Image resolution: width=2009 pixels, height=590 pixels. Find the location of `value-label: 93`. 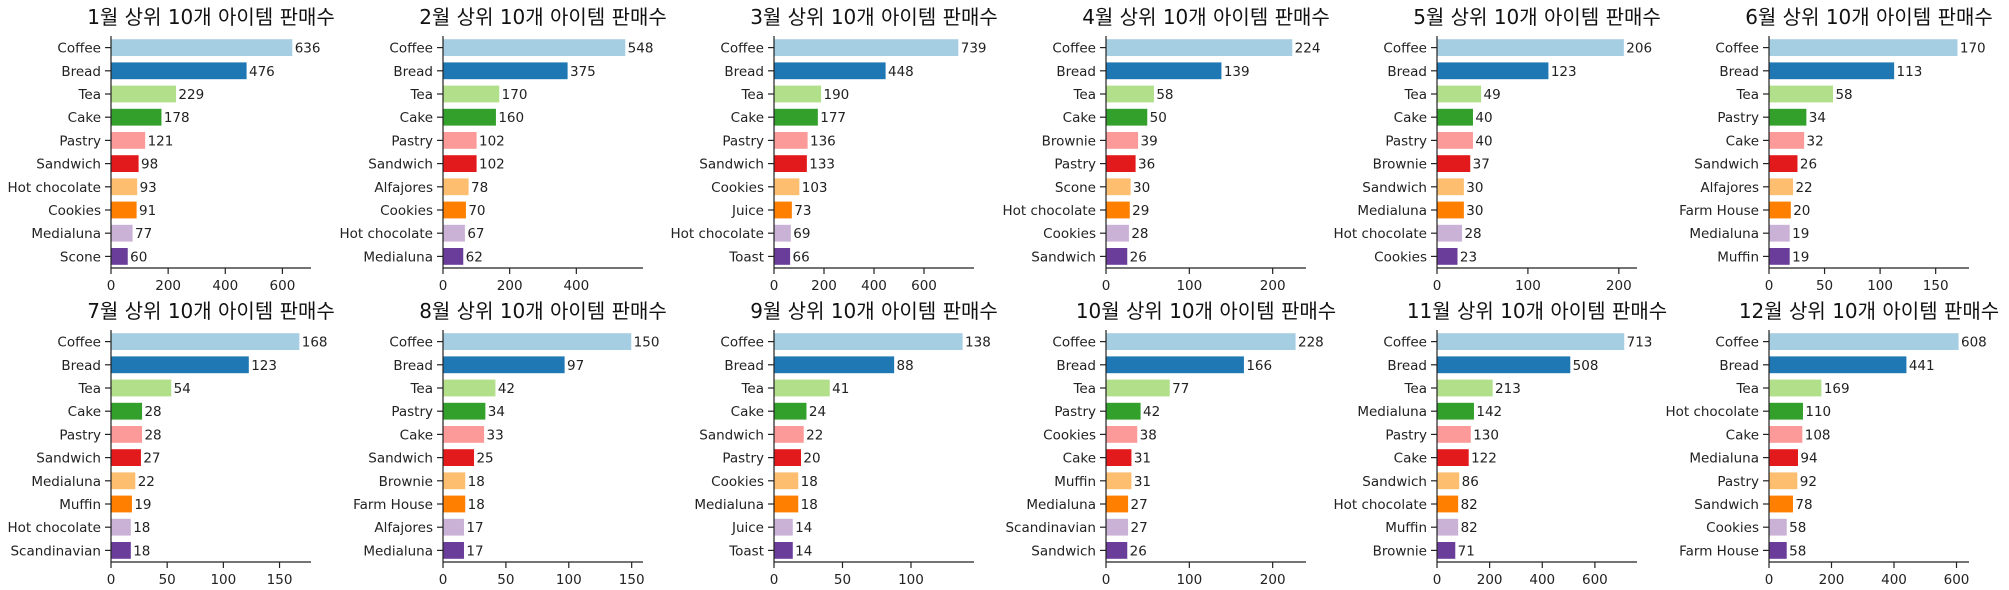

value-label: 93 is located at coordinates (148, 188).